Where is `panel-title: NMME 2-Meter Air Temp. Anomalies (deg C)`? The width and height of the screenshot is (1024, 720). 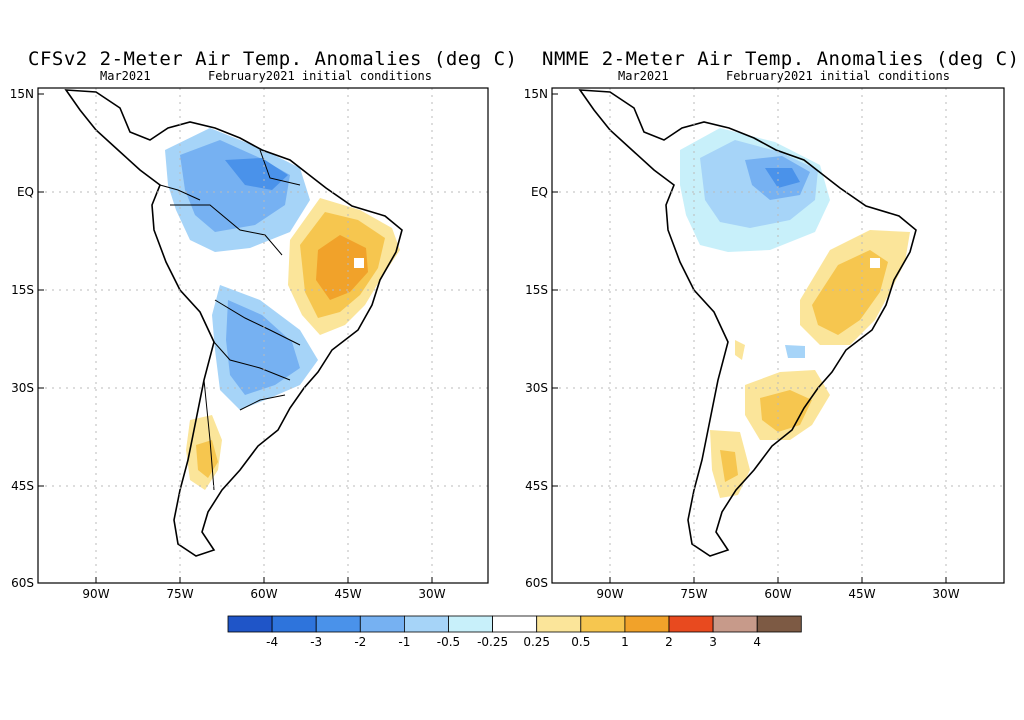 panel-title: NMME 2-Meter Air Temp. Anomalies (deg C) is located at coordinates (781, 59).